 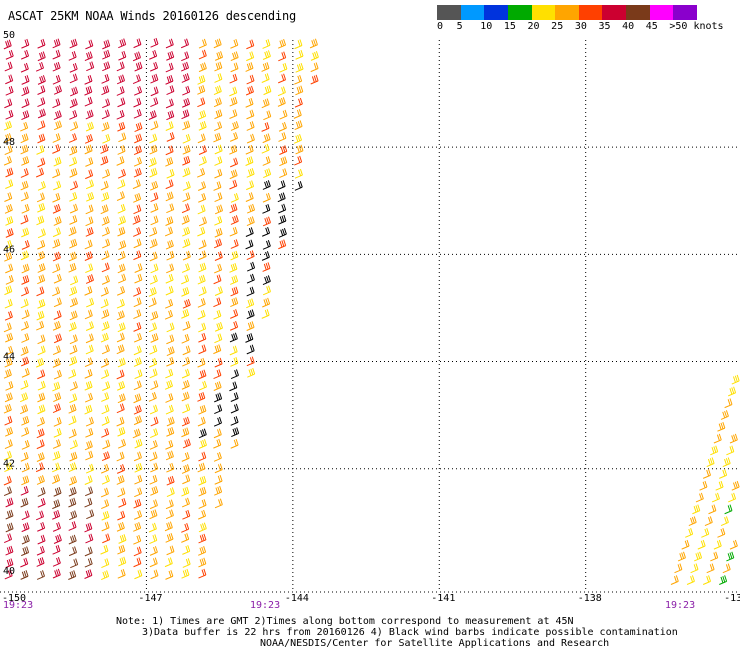 What do you see at coordinates (486, 26) in the screenshot?
I see `colorbar-label: 10` at bounding box center [486, 26].